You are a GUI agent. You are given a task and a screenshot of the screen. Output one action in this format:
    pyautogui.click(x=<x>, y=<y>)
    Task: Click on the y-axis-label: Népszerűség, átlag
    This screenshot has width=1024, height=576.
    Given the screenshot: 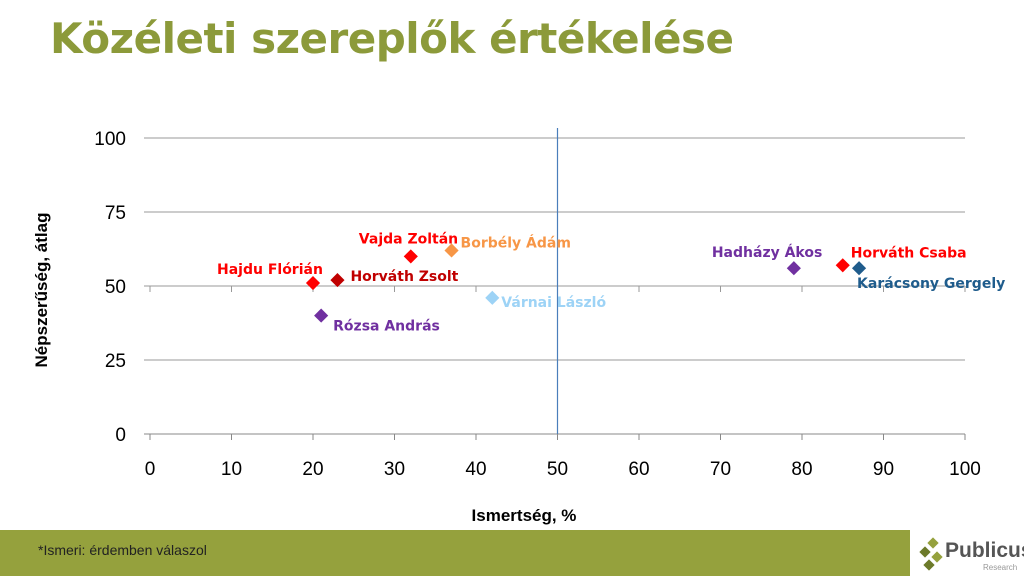 What is the action you would take?
    pyautogui.click(x=41, y=290)
    